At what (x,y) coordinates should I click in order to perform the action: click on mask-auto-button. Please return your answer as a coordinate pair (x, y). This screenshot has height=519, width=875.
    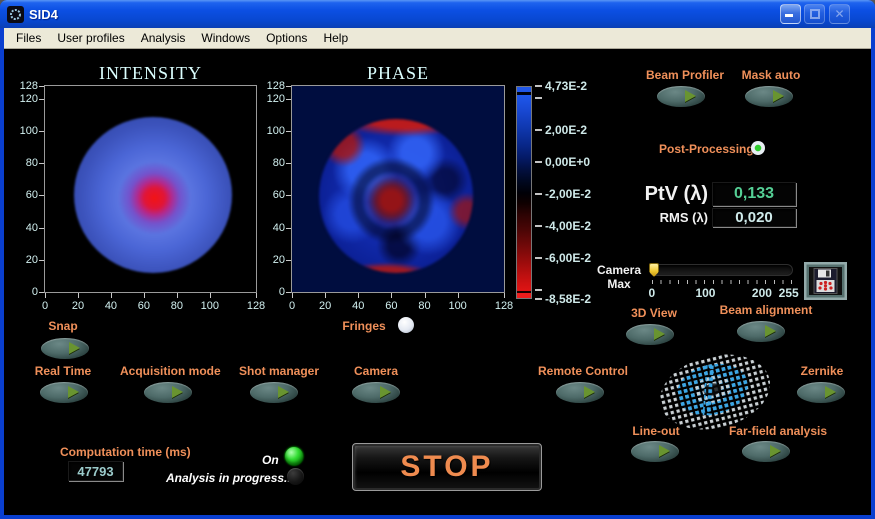
    Looking at the image, I should click on (769, 96).